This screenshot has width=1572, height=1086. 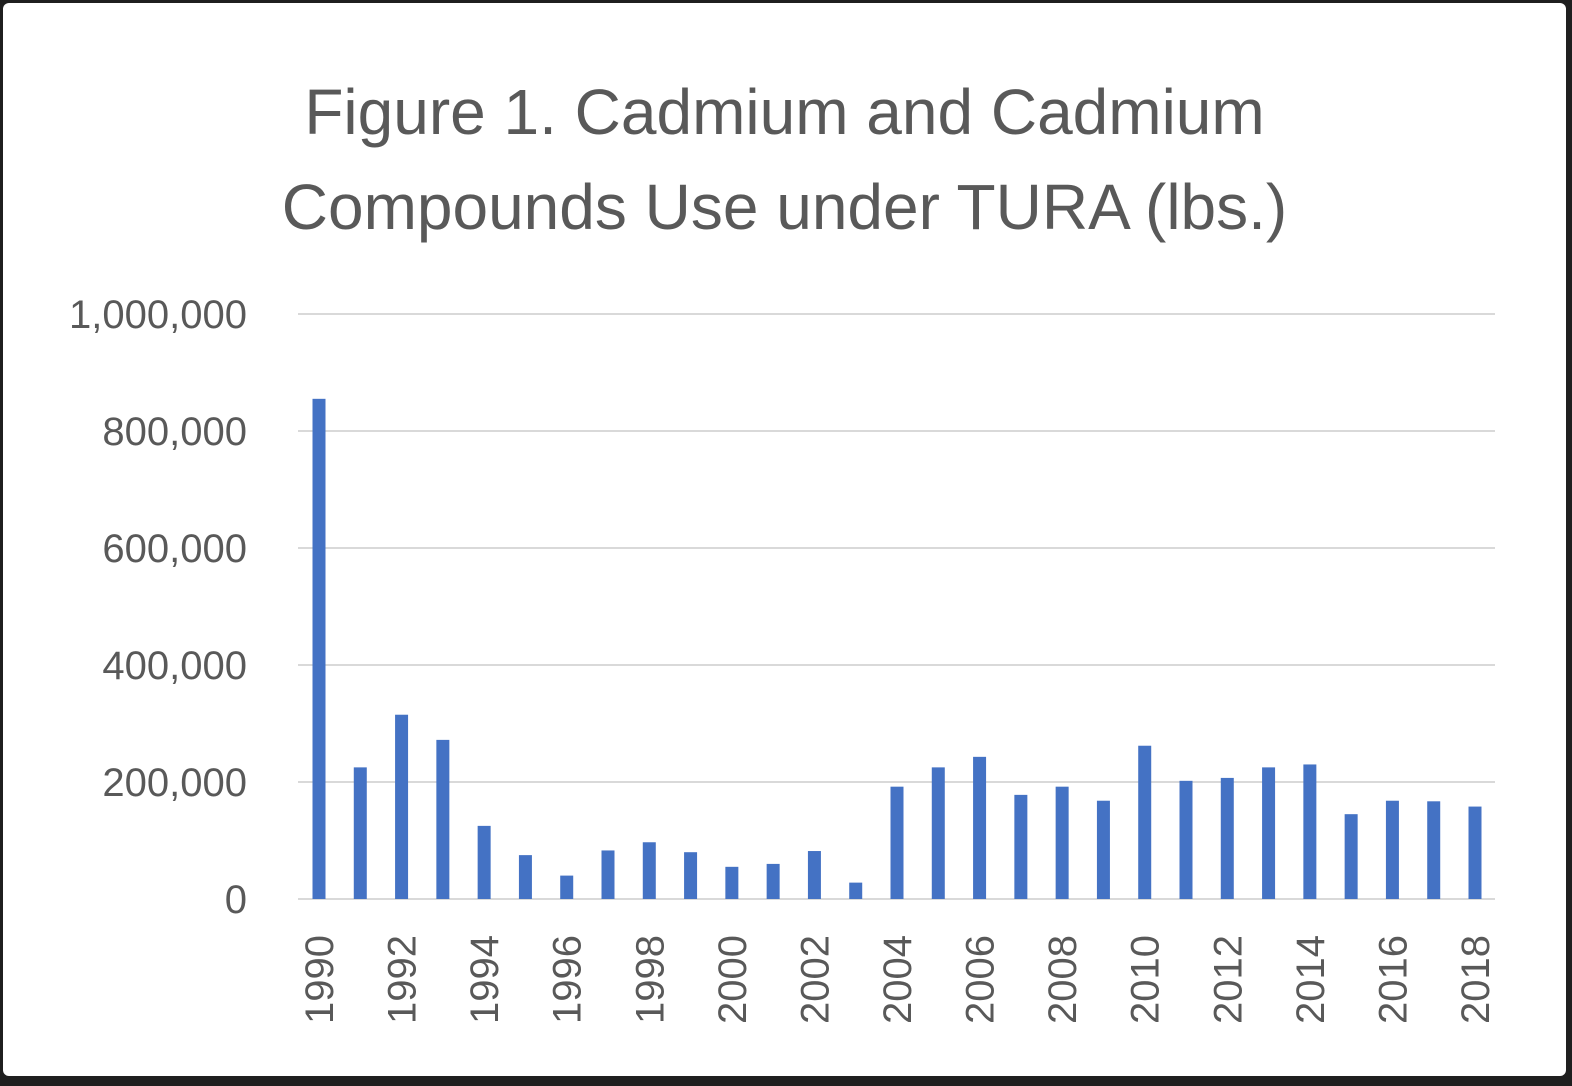 I want to click on x-tick-label: 2000, so click(x=733, y=979).